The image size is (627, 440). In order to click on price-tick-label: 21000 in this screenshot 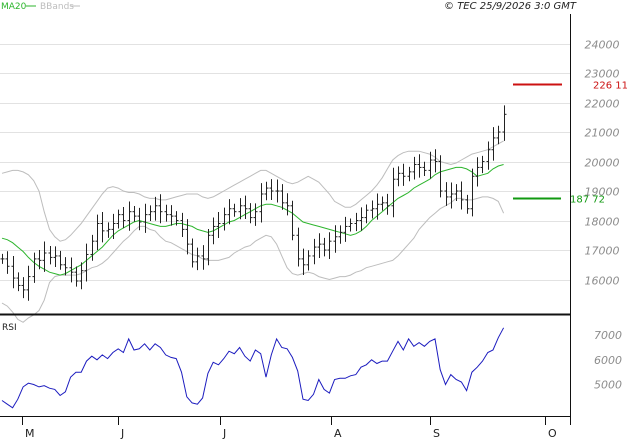, I will do `click(602, 133)`.